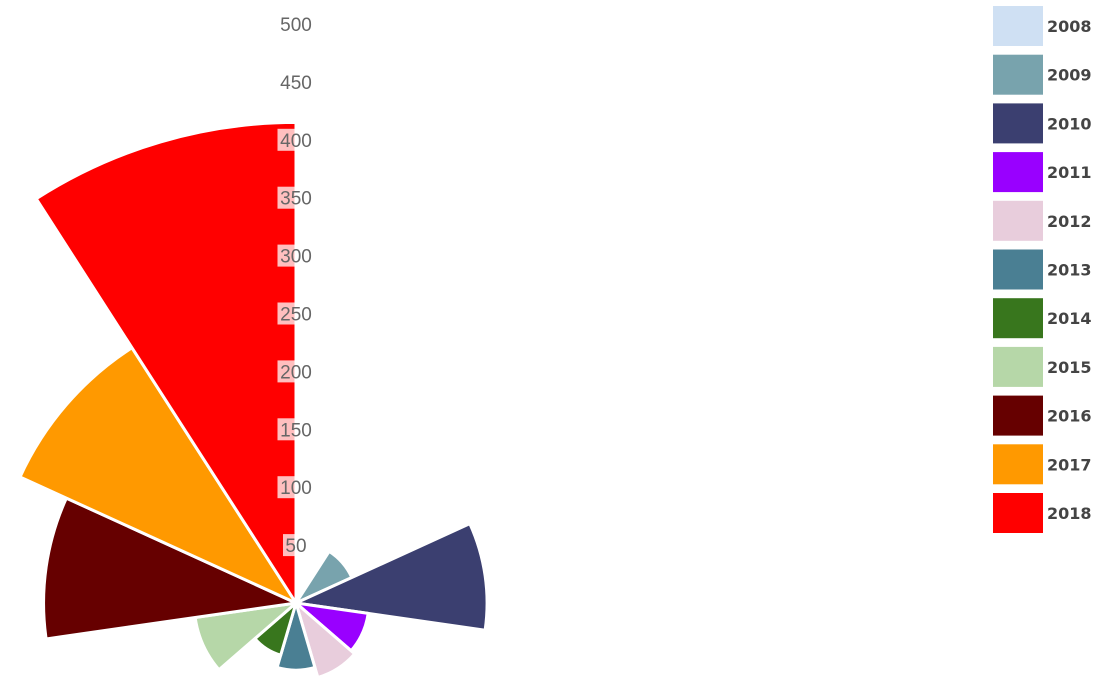  Describe the element at coordinates (1069, 367) in the screenshot. I see `legend-label: 2015` at that location.